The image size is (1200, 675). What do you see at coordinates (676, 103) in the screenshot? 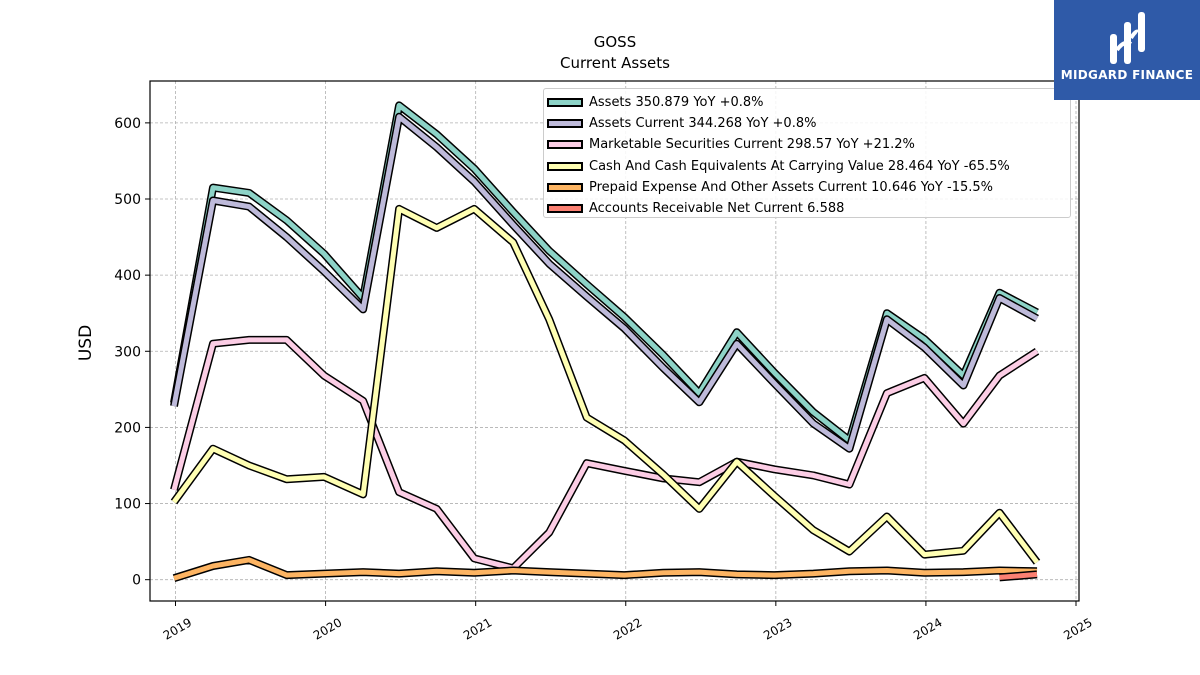
I see `legend-label: Assets 350.879 YoY +0.8%` at bounding box center [676, 103].